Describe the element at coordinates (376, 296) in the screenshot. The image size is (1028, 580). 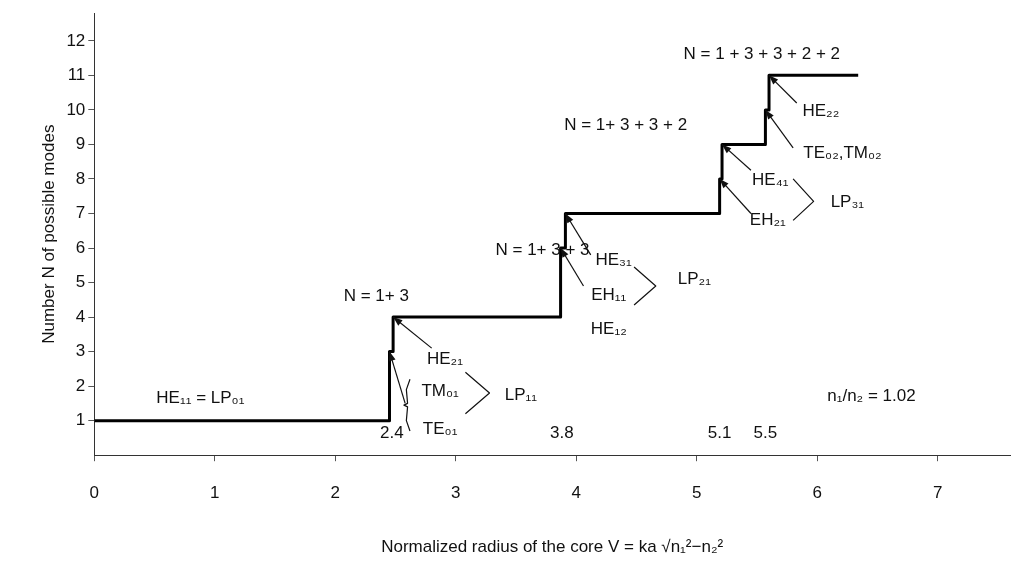
I see `annotation: N = 1+ 3` at that location.